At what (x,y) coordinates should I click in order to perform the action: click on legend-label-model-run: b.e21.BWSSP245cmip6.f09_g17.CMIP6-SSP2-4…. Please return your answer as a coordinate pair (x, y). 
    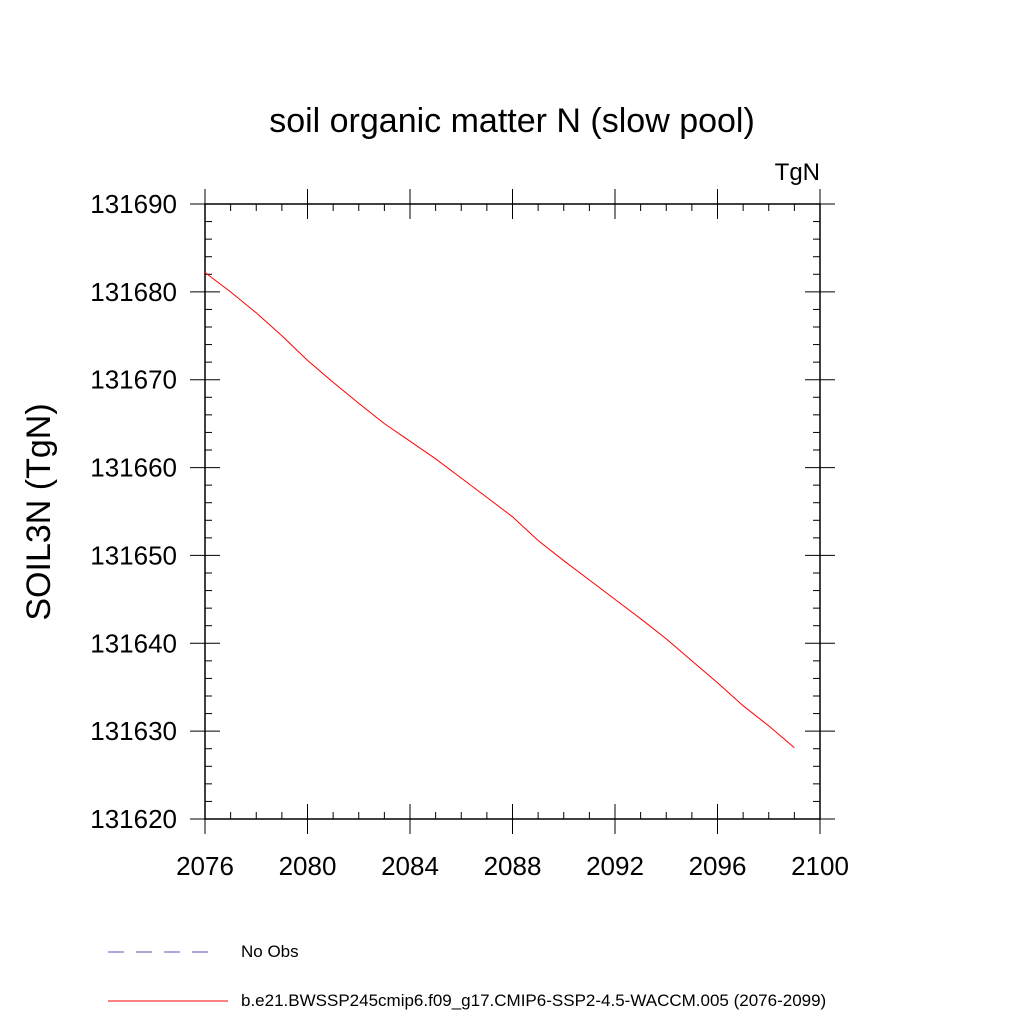
    Looking at the image, I should click on (534, 1000).